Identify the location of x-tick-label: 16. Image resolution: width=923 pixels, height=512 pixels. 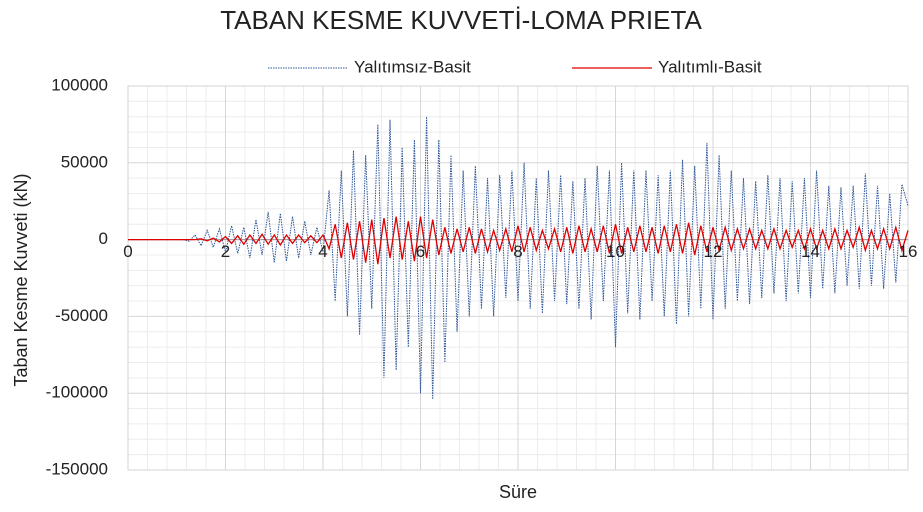
(908, 251).